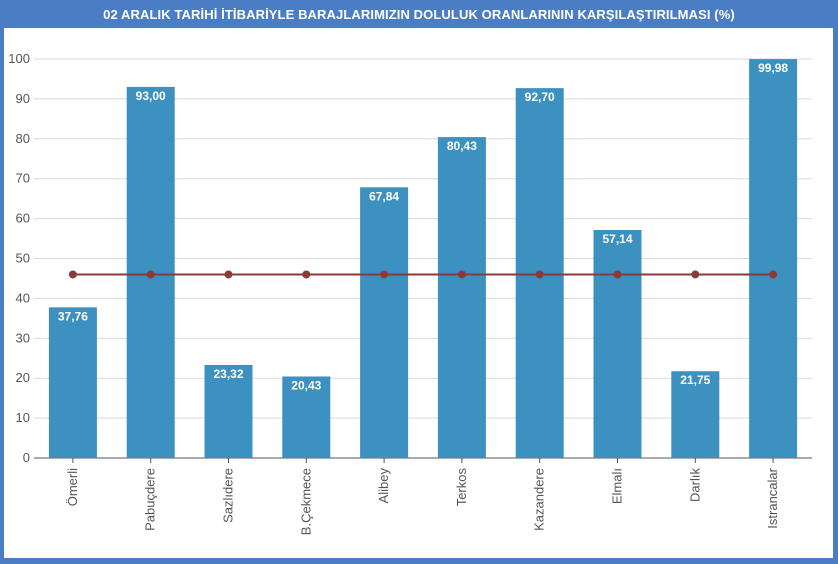 The image size is (838, 564). Describe the element at coordinates (72, 487) in the screenshot. I see `x-category-label: Ömerli` at that location.